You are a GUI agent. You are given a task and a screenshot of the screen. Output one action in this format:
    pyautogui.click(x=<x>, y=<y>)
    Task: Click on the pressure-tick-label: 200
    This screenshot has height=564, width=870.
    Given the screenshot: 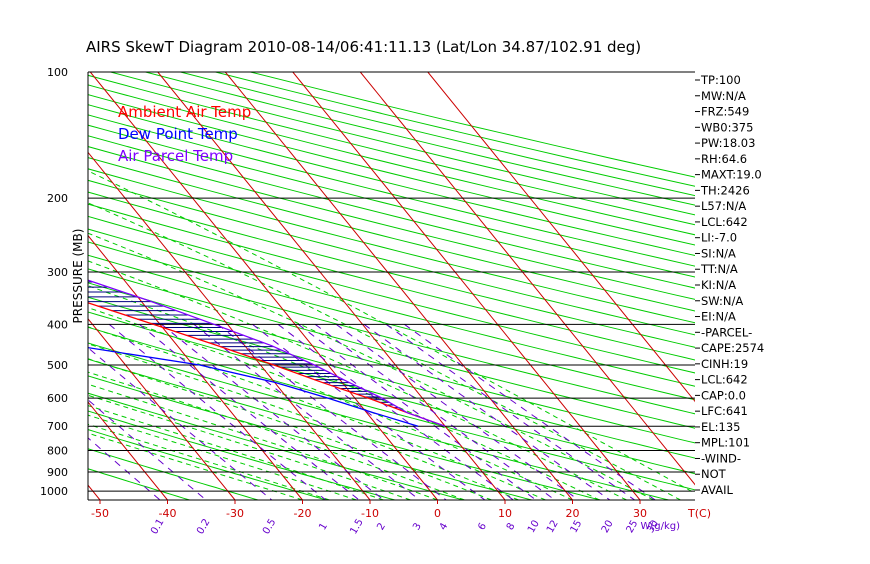 What is the action you would take?
    pyautogui.click(x=57, y=198)
    